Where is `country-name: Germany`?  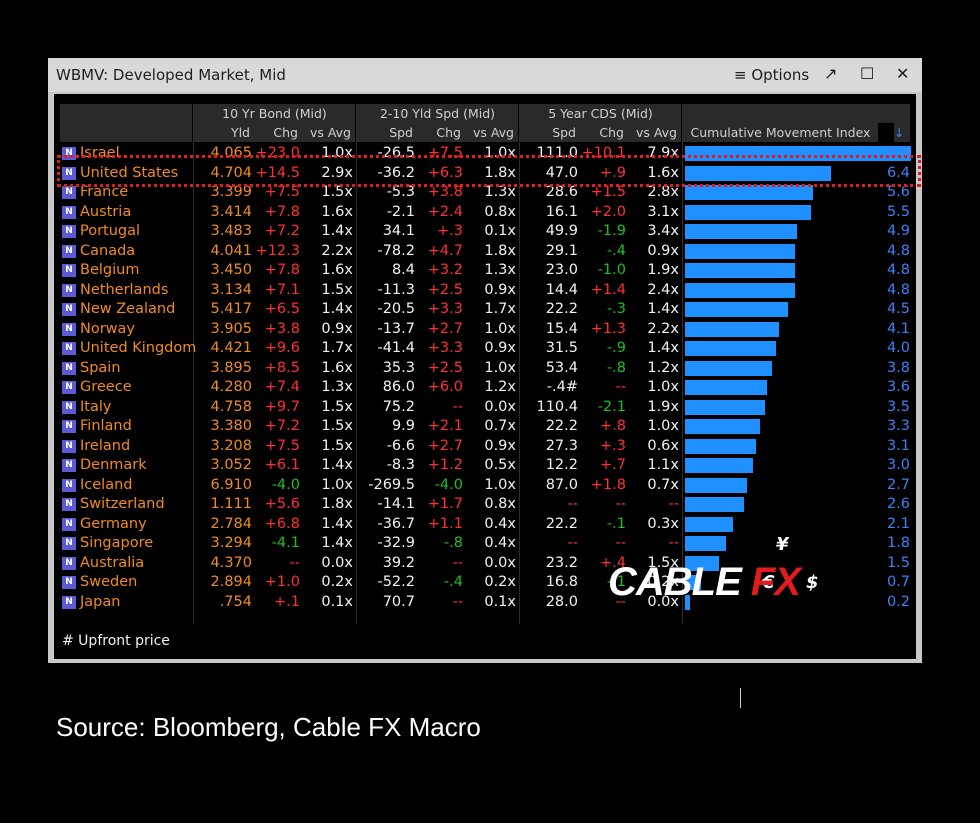 country-name: Germany is located at coordinates (113, 523).